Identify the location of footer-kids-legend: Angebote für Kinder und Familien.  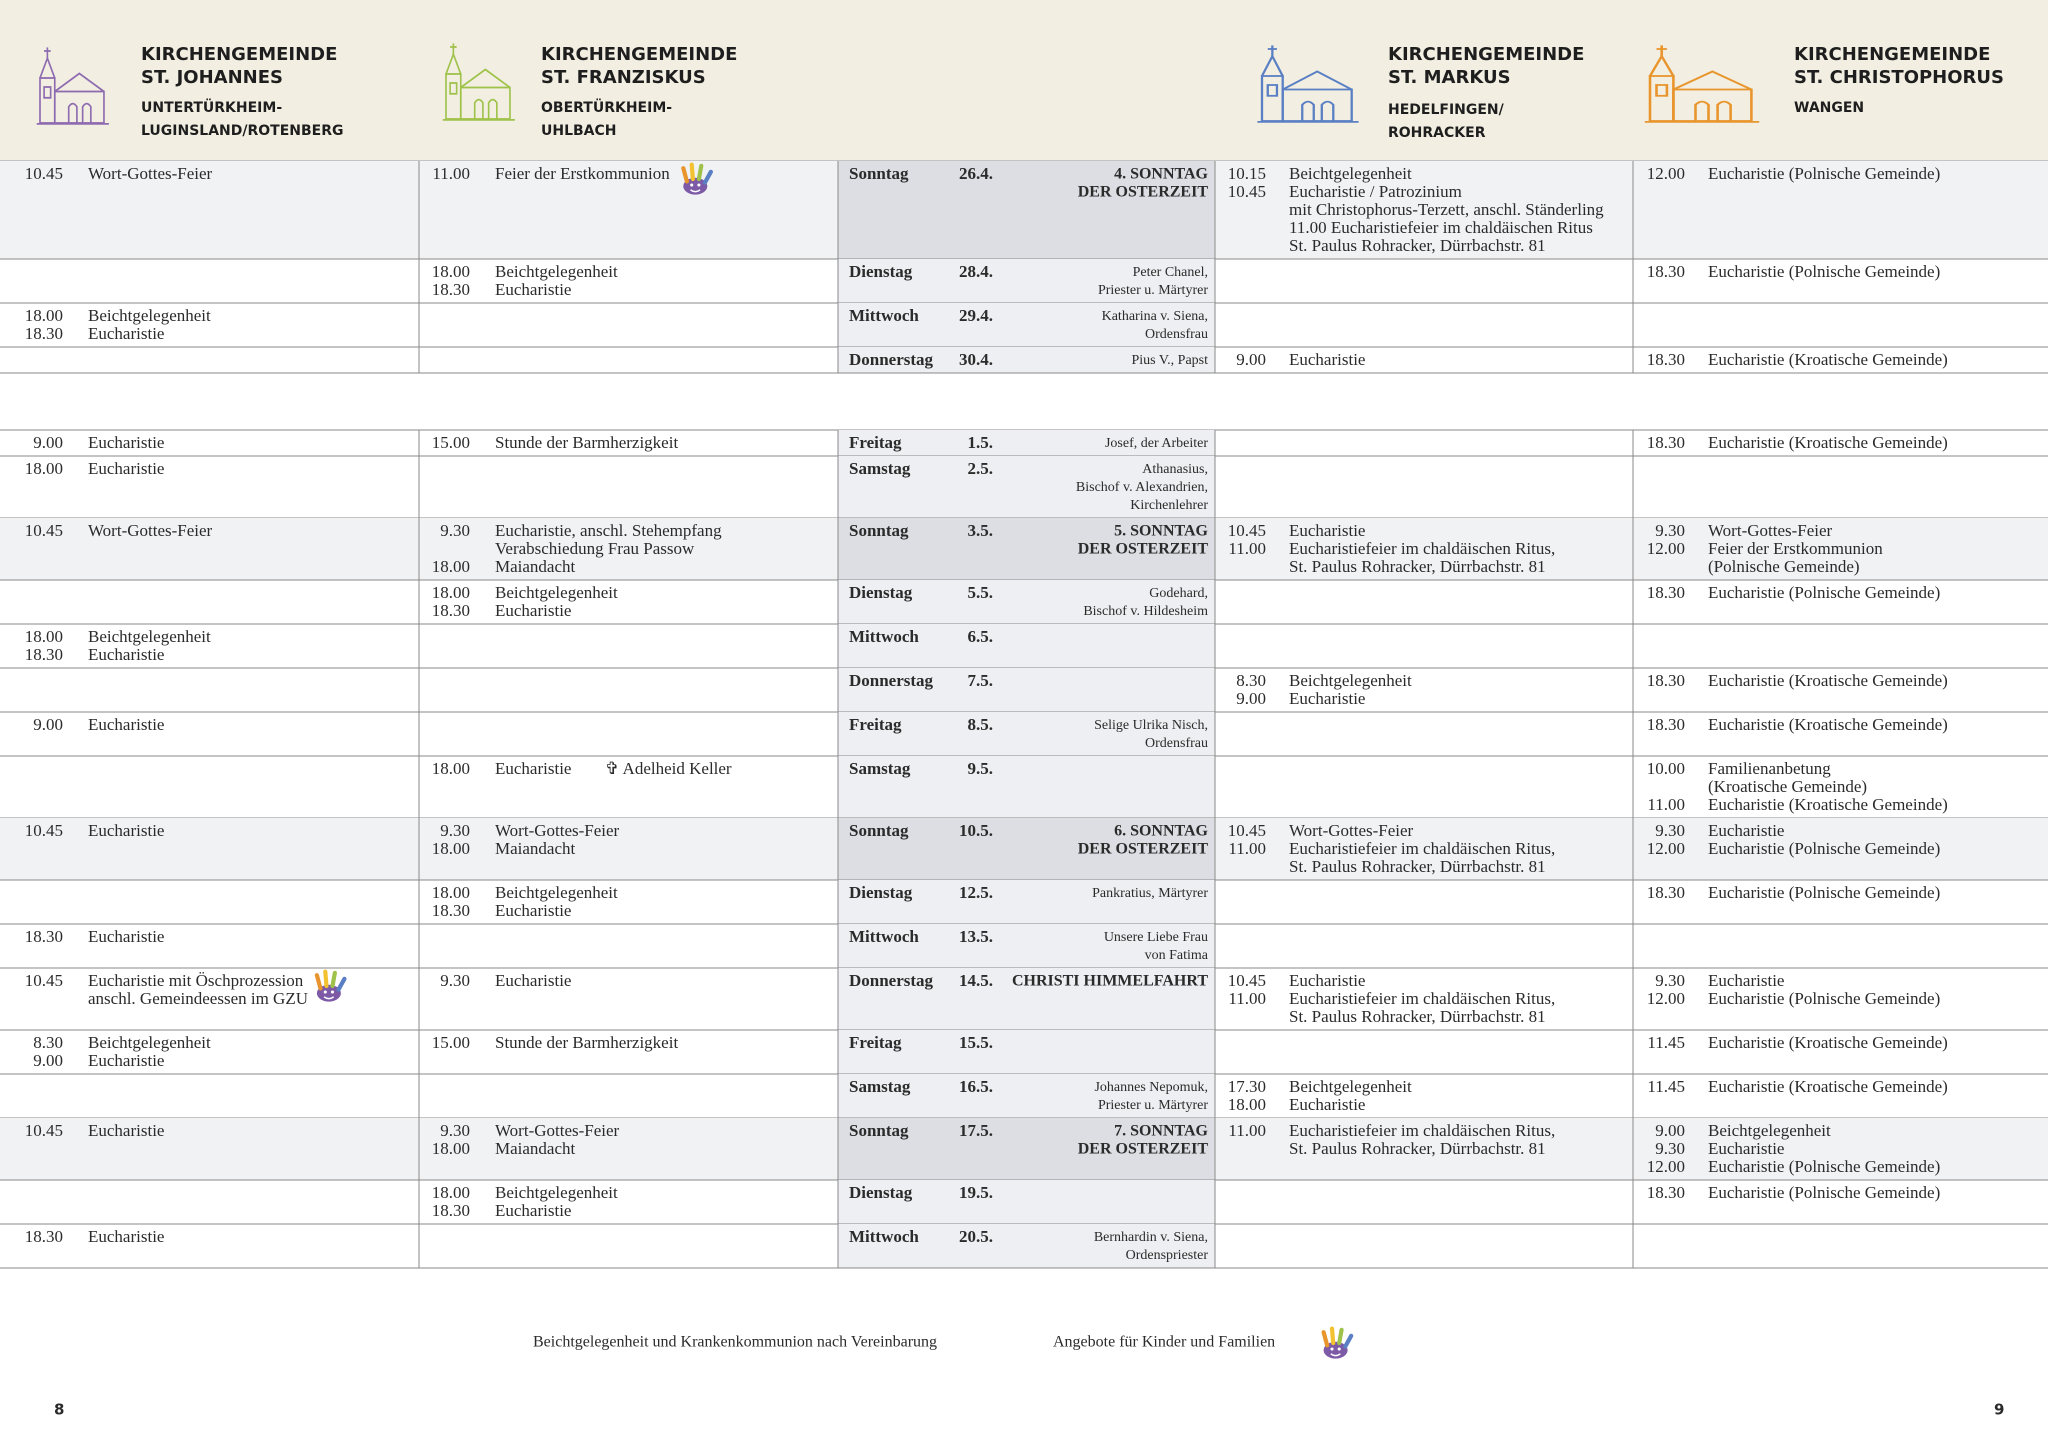
(1164, 1342).